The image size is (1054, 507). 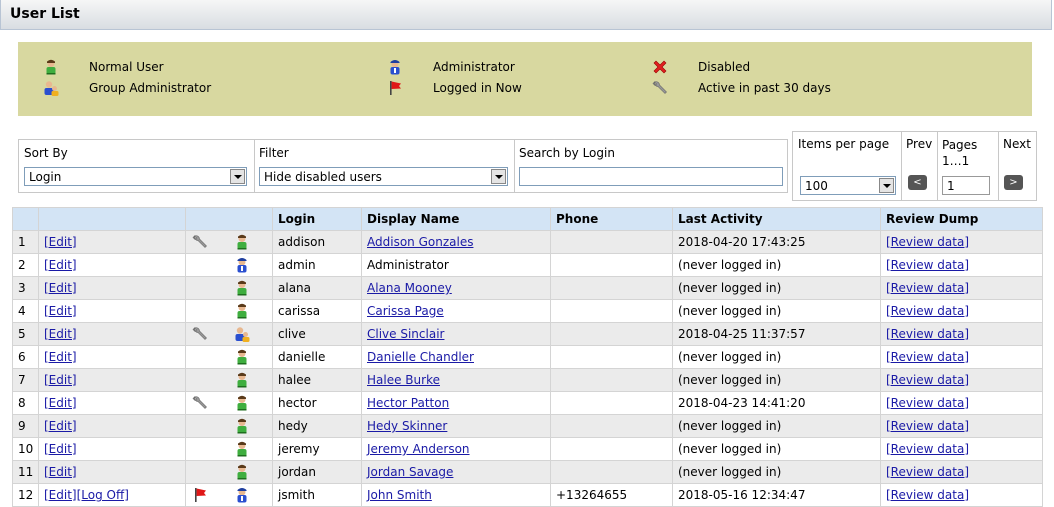 I want to click on search-input, so click(x=651, y=176).